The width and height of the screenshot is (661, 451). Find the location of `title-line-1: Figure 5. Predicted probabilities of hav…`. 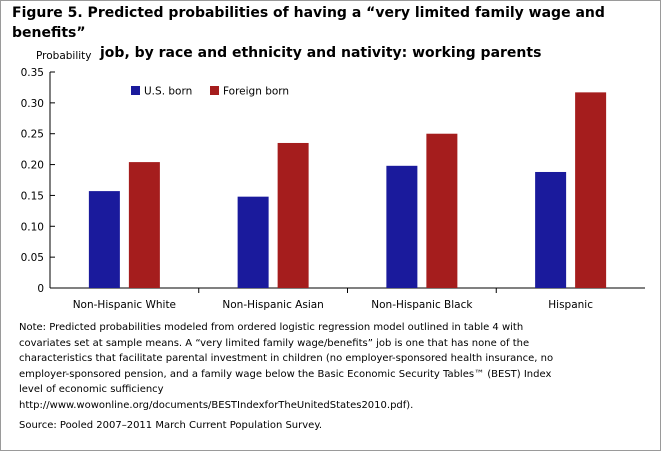

title-line-1: Figure 5. Predicted probabilities of hav… is located at coordinates (308, 23).